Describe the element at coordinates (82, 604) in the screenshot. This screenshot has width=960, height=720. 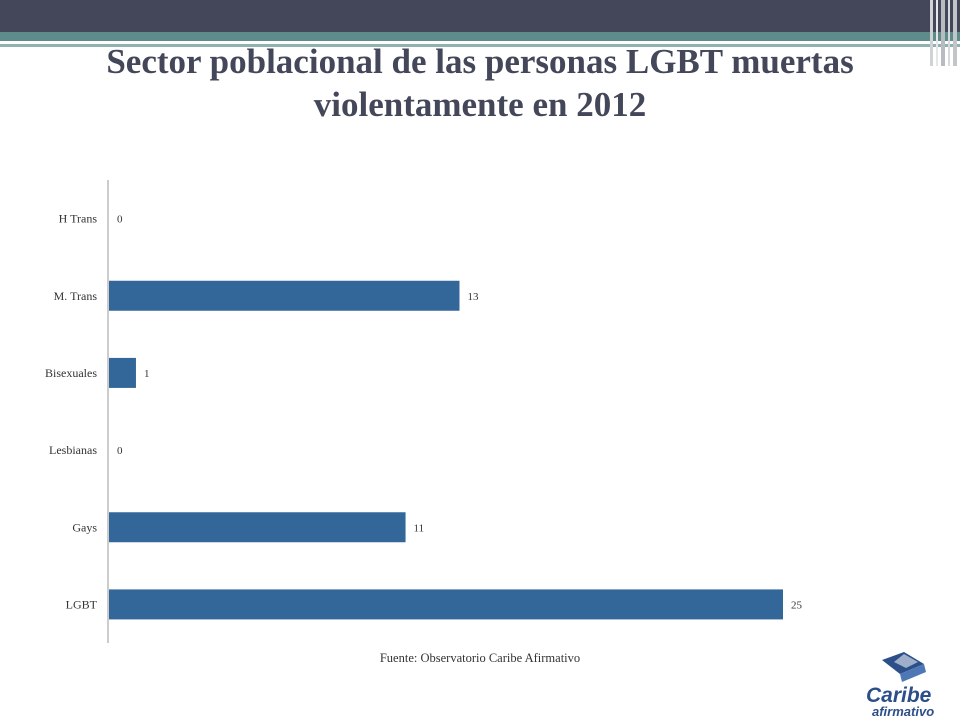
I see `category-label: LGBT` at that location.